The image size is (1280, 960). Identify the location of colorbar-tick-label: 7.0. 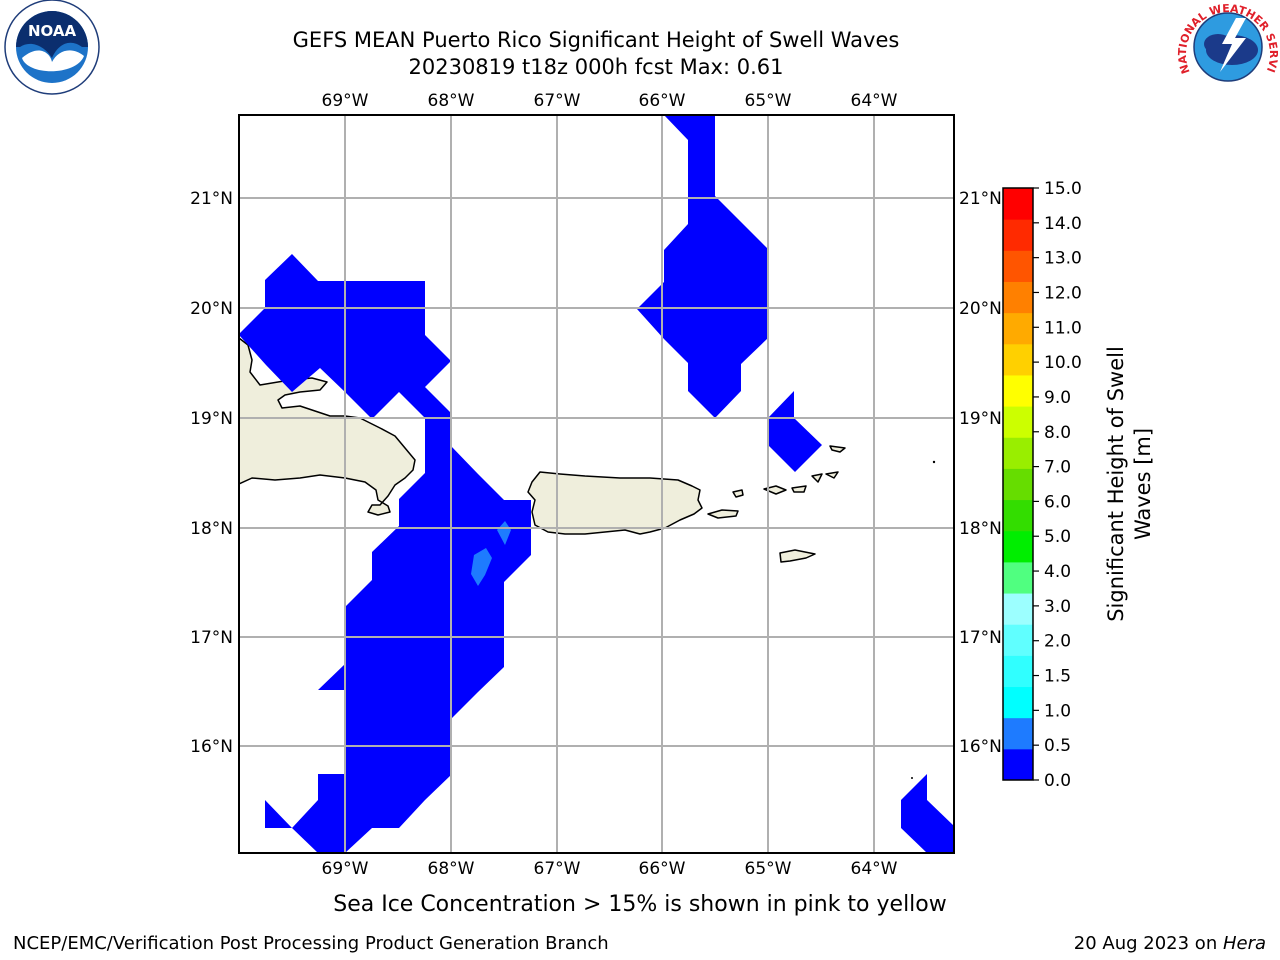
(1057, 468).